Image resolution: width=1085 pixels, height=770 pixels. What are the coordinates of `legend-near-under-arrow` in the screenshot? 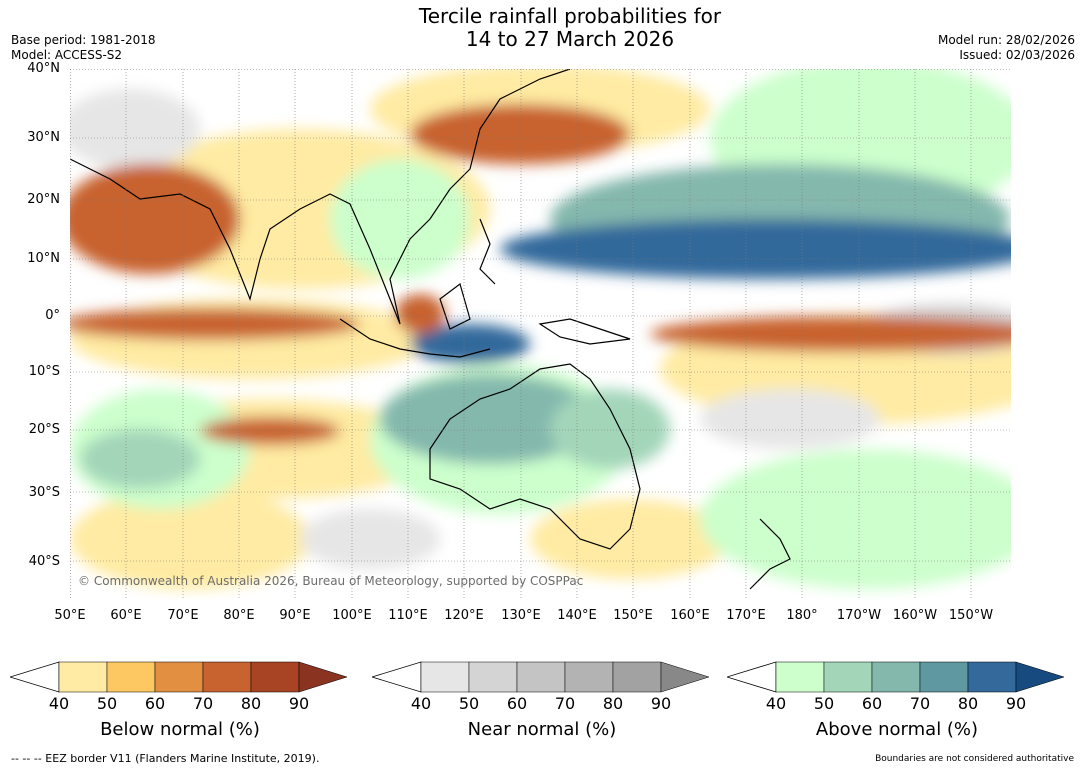 It's located at (396, 677).